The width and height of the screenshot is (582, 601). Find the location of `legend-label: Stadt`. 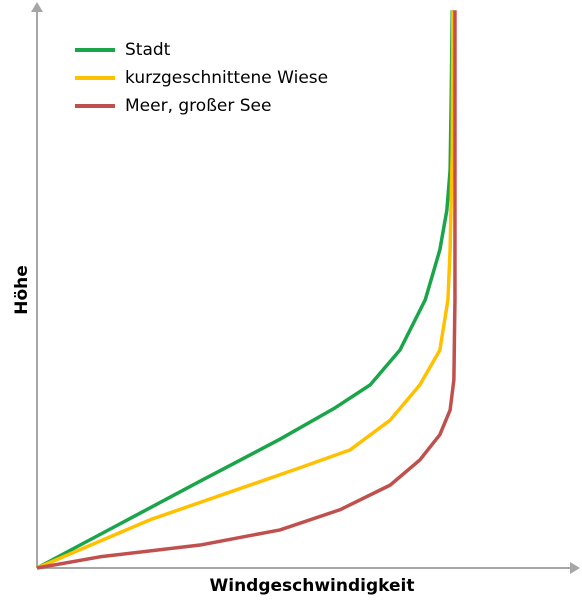

legend-label: Stadt is located at coordinates (148, 50).